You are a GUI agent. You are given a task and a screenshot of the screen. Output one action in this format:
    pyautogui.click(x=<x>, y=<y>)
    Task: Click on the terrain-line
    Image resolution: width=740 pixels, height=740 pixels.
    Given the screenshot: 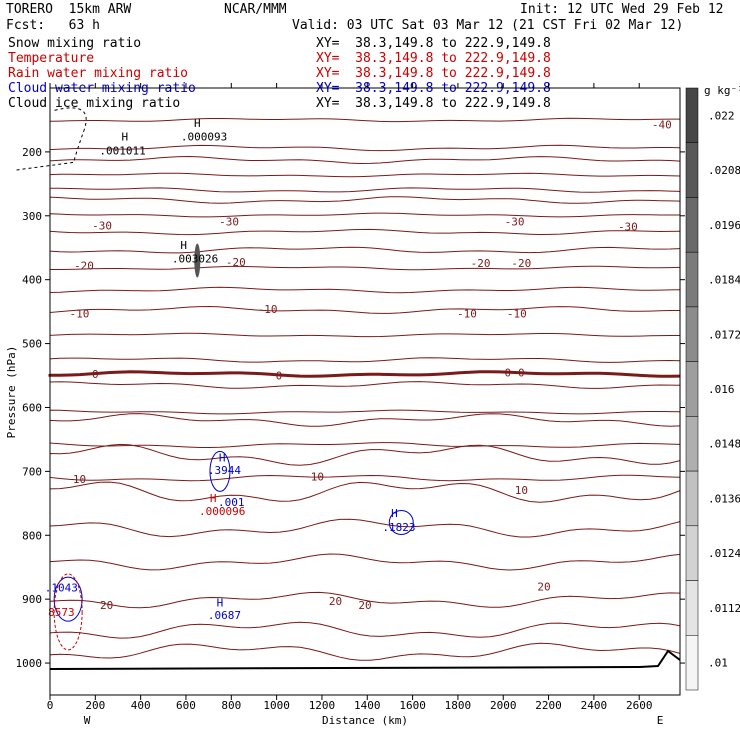 What is the action you would take?
    pyautogui.click(x=365, y=659)
    